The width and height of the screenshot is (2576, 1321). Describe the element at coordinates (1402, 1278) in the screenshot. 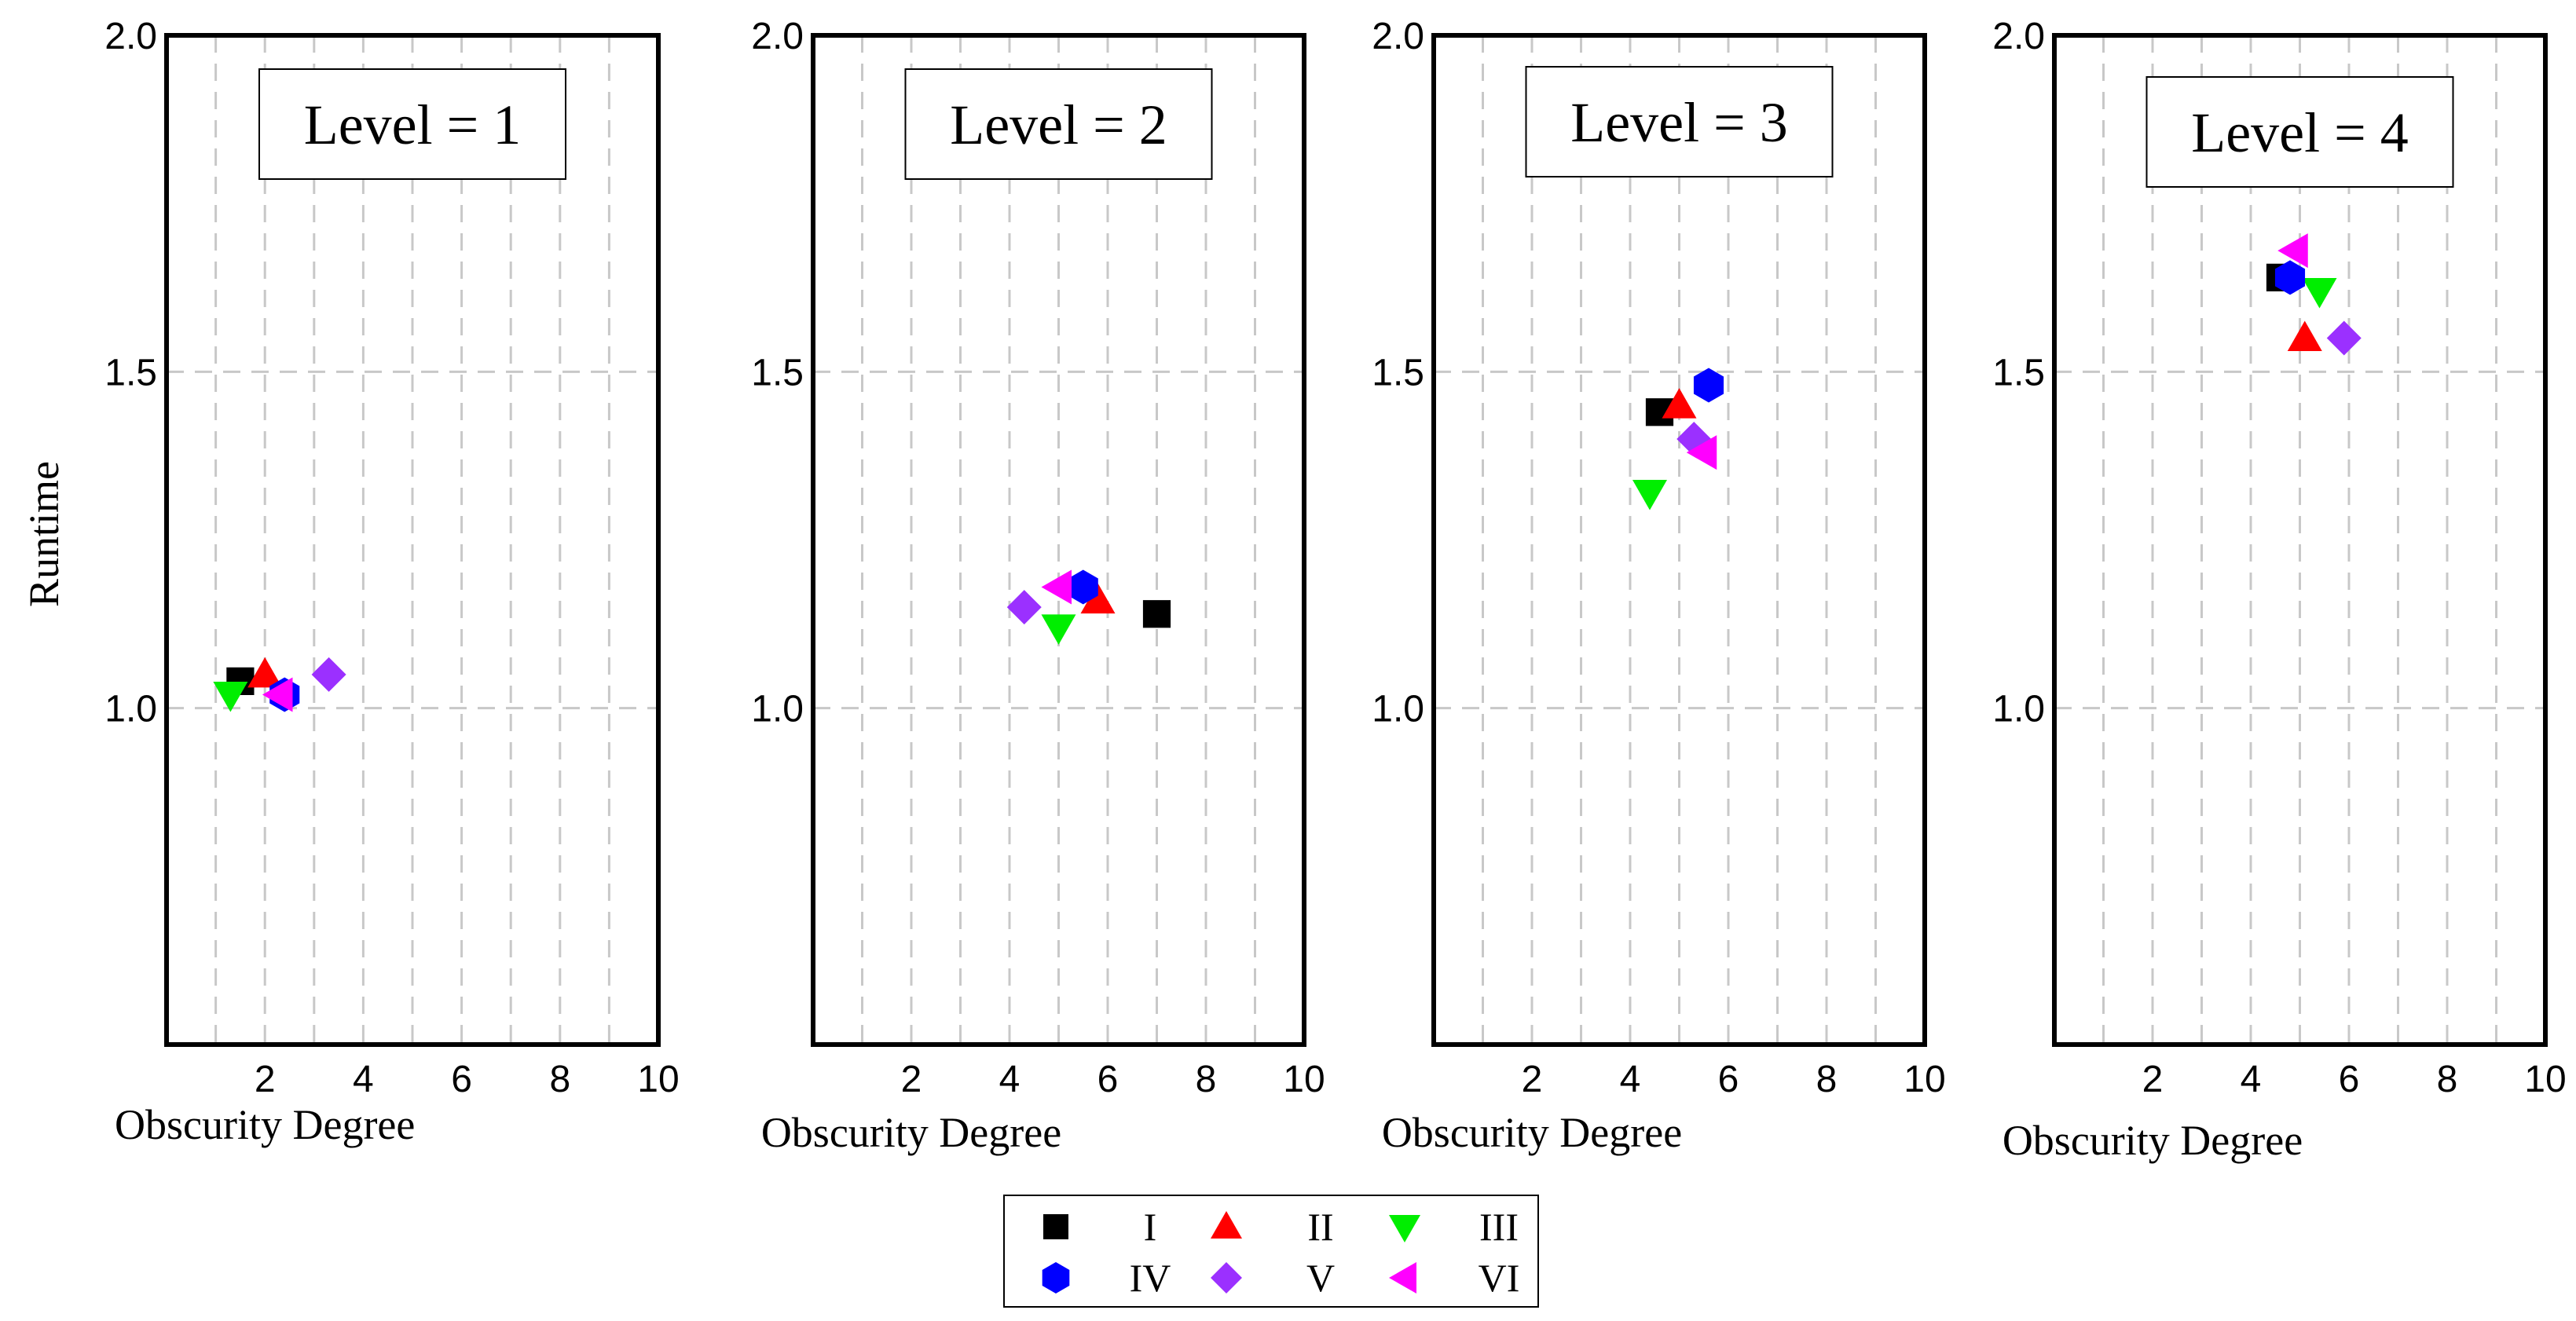

I see `legend-marker-VI` at that location.